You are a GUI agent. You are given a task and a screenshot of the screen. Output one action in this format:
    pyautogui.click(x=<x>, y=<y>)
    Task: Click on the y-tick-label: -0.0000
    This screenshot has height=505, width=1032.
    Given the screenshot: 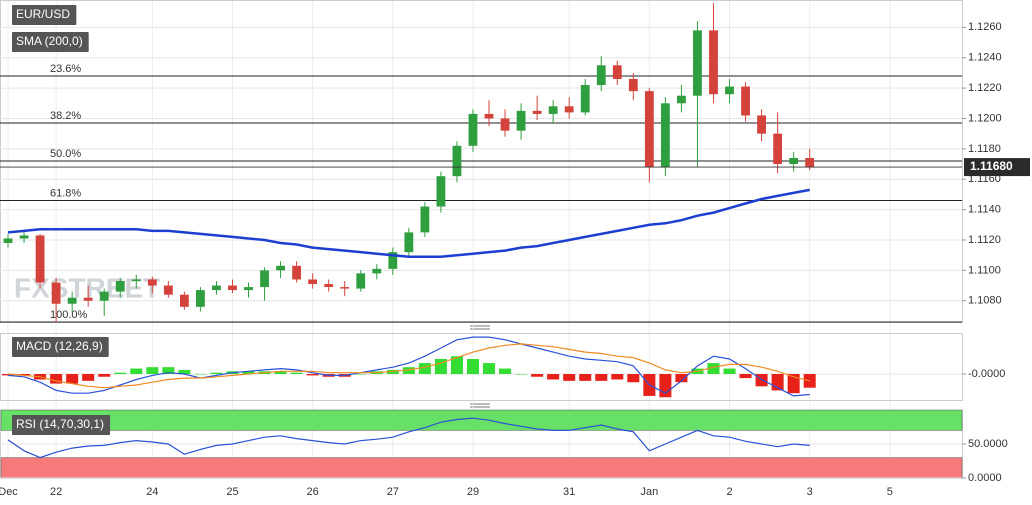 What is the action you would take?
    pyautogui.click(x=986, y=374)
    